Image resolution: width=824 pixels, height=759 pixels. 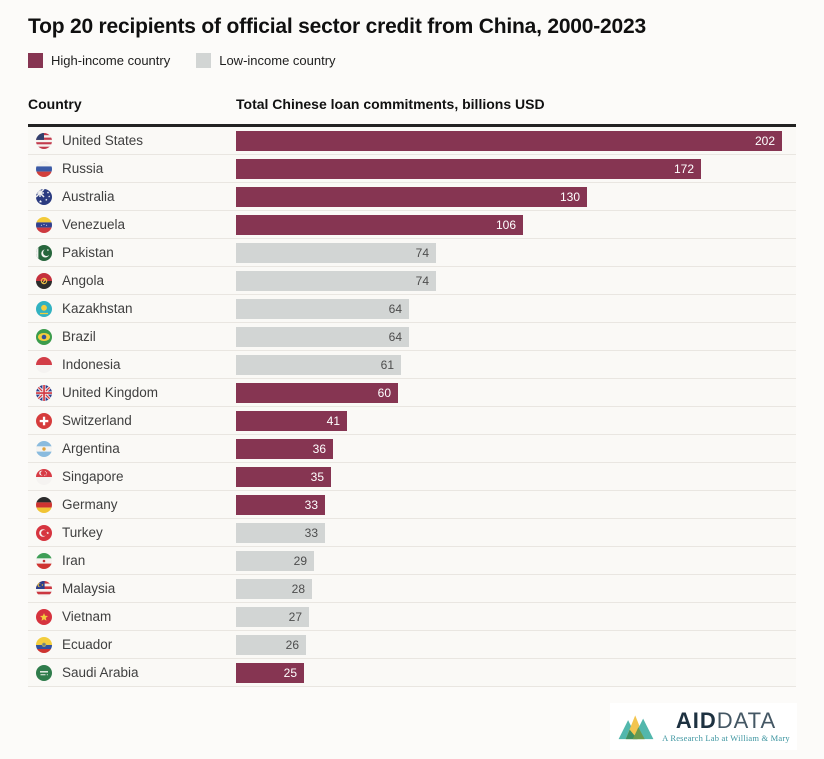 What do you see at coordinates (412, 561) in the screenshot?
I see `table-row: Iran 29` at bounding box center [412, 561].